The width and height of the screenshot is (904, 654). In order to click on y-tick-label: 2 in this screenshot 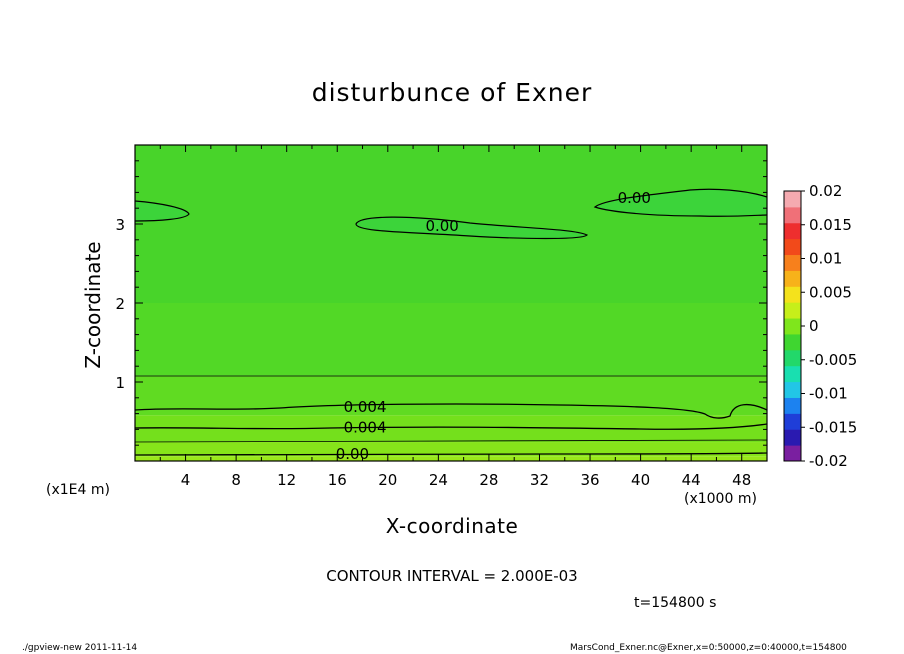, I will do `click(120, 304)`.